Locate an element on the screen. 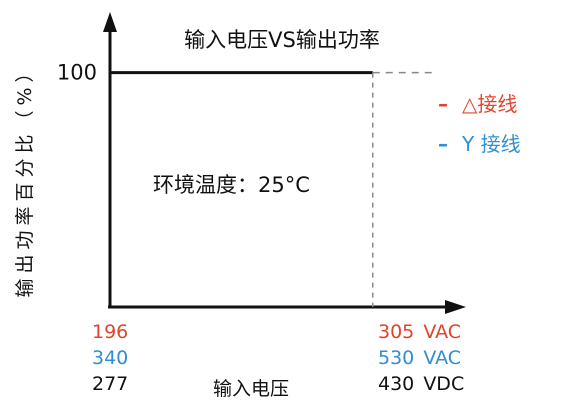  ambient-temperature-note: 环境温度：25°C is located at coordinates (231, 185).